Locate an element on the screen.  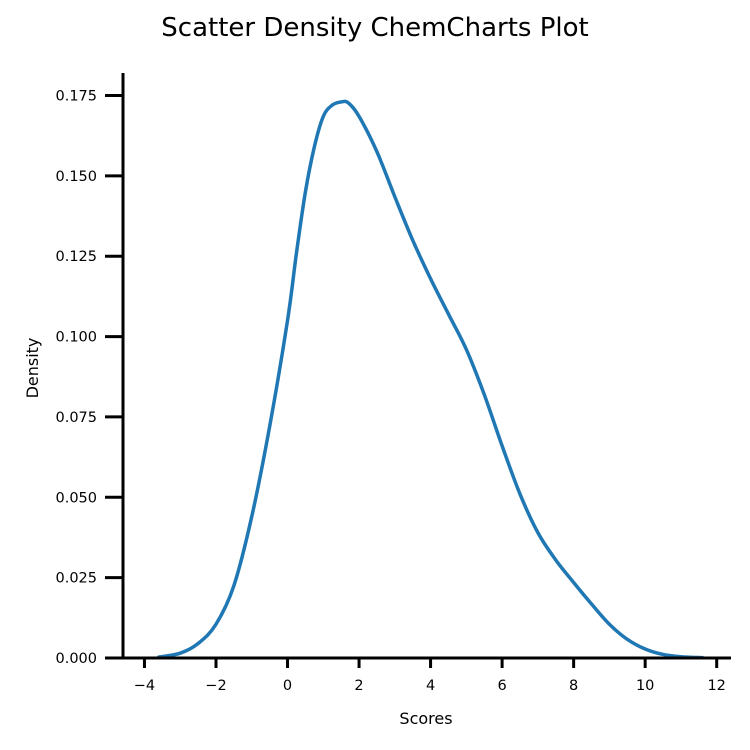
chart-title: Scatter Density ChemCharts Plot is located at coordinates (374, 28).